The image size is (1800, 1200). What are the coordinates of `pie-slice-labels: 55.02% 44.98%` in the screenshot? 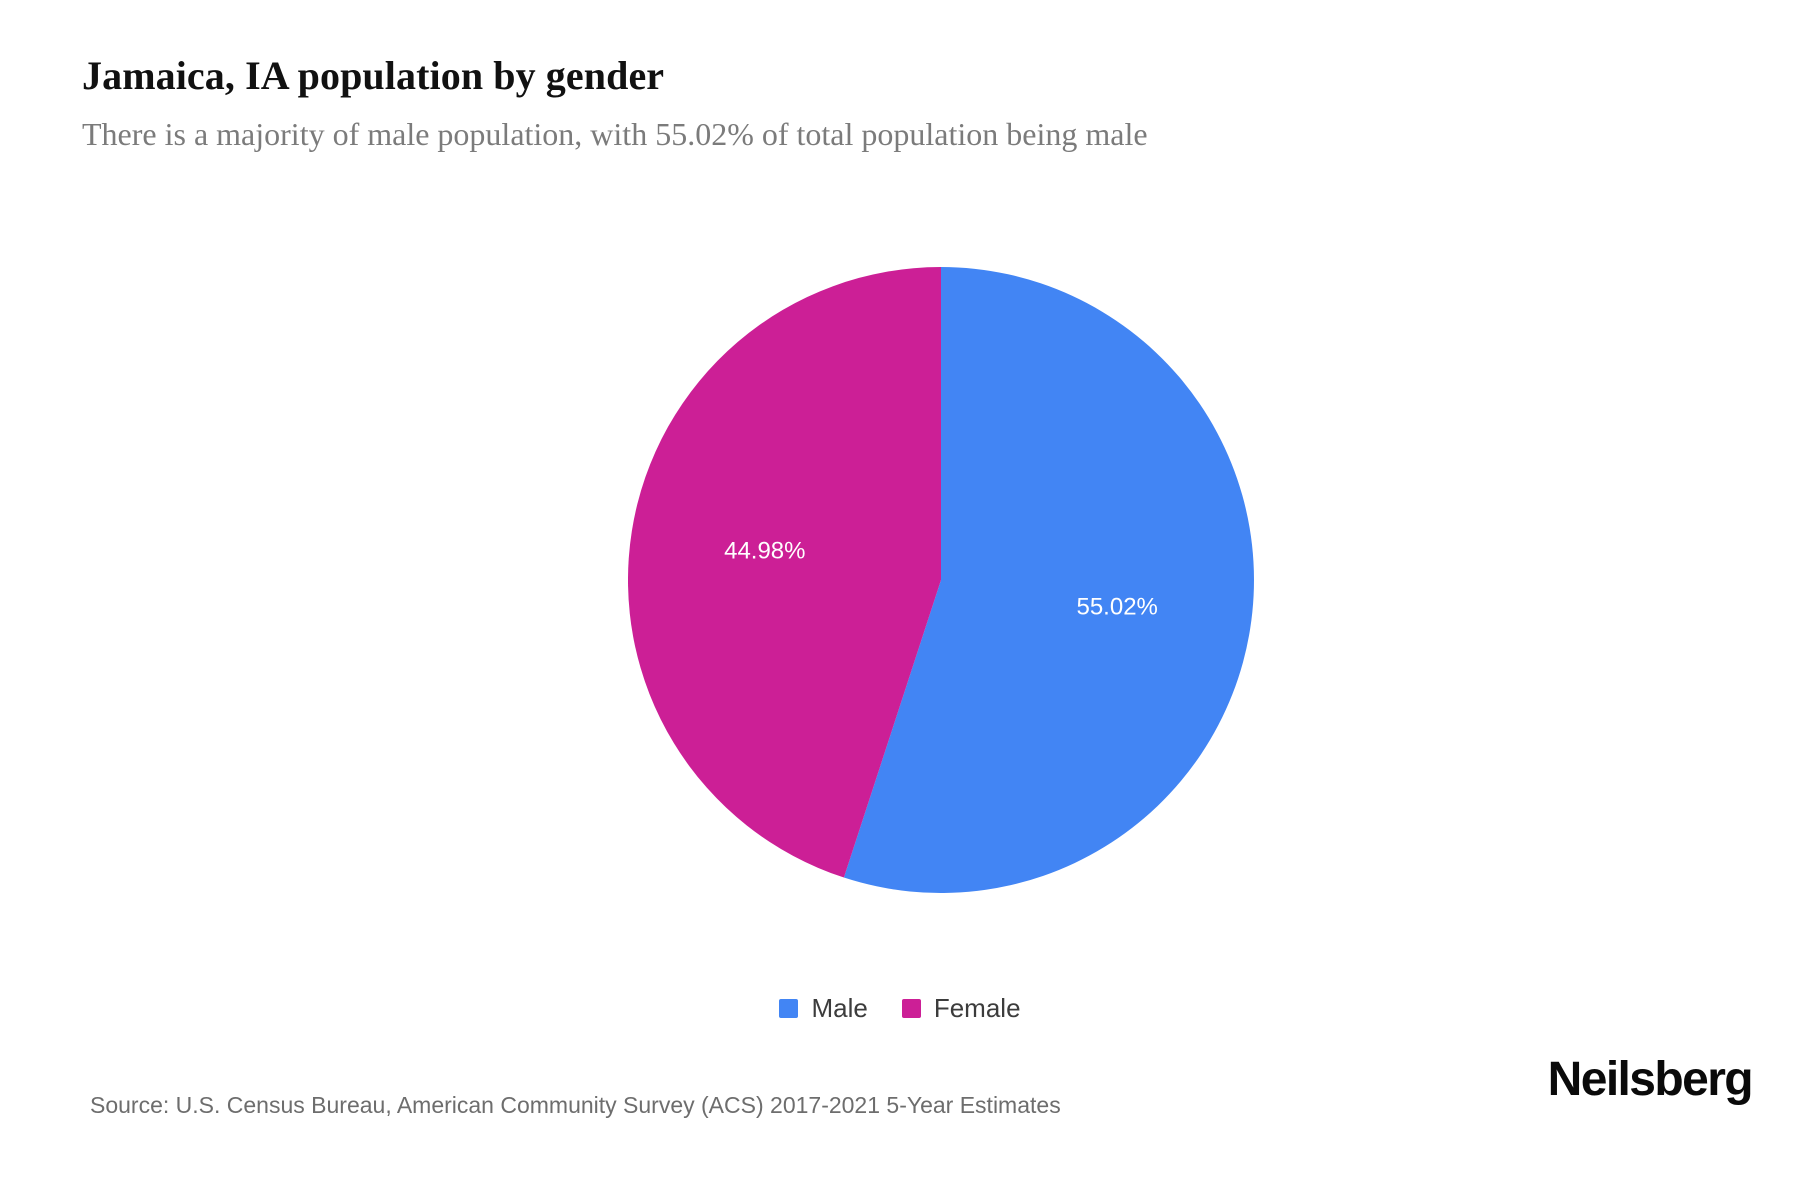 It's located at (941, 578).